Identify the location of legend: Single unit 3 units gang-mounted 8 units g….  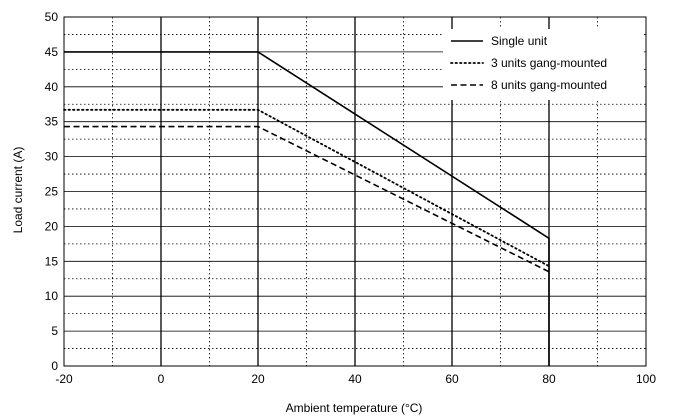
(543, 64).